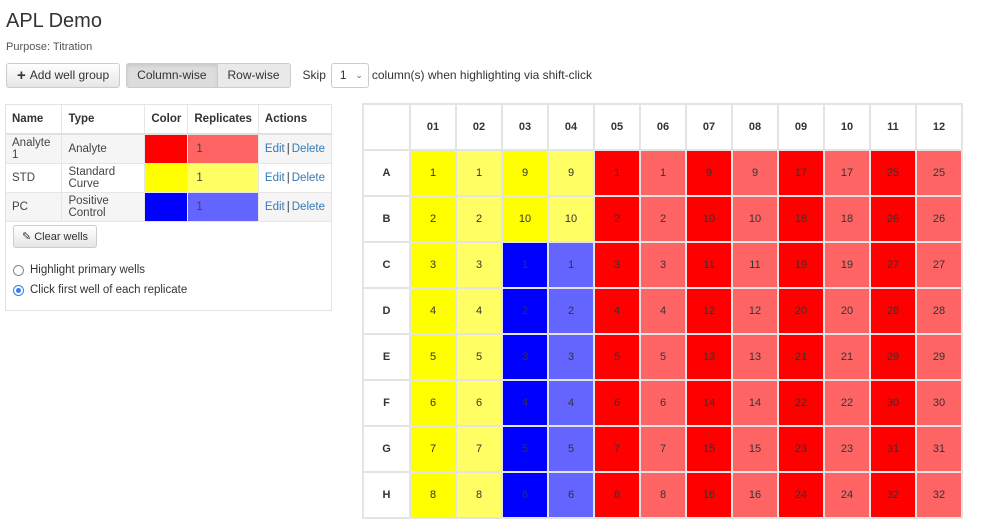  I want to click on plate-column-header: 03, so click(525, 127).